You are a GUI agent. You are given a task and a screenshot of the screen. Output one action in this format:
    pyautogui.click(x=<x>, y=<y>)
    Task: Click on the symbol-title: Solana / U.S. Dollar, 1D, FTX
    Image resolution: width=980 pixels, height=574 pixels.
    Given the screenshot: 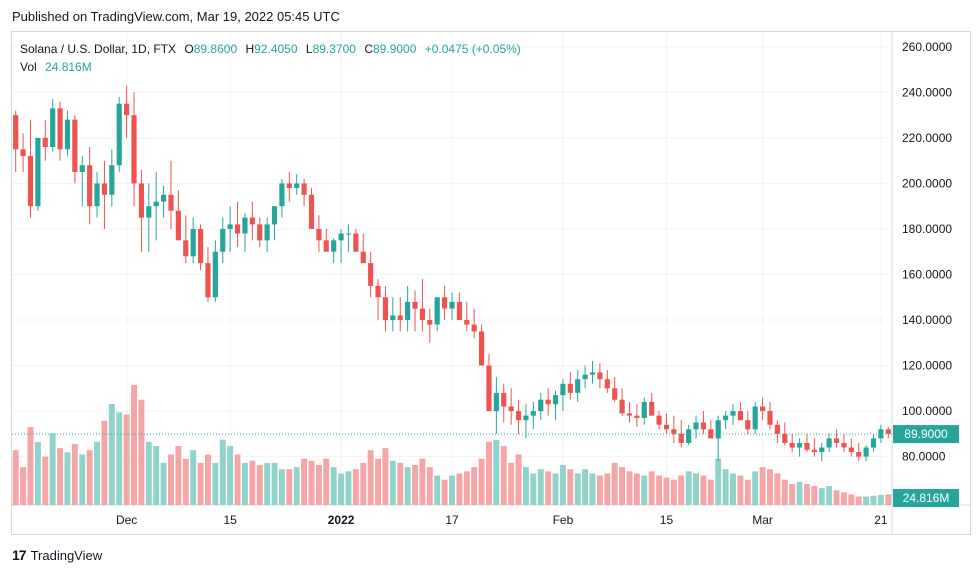 What is the action you would take?
    pyautogui.click(x=98, y=49)
    